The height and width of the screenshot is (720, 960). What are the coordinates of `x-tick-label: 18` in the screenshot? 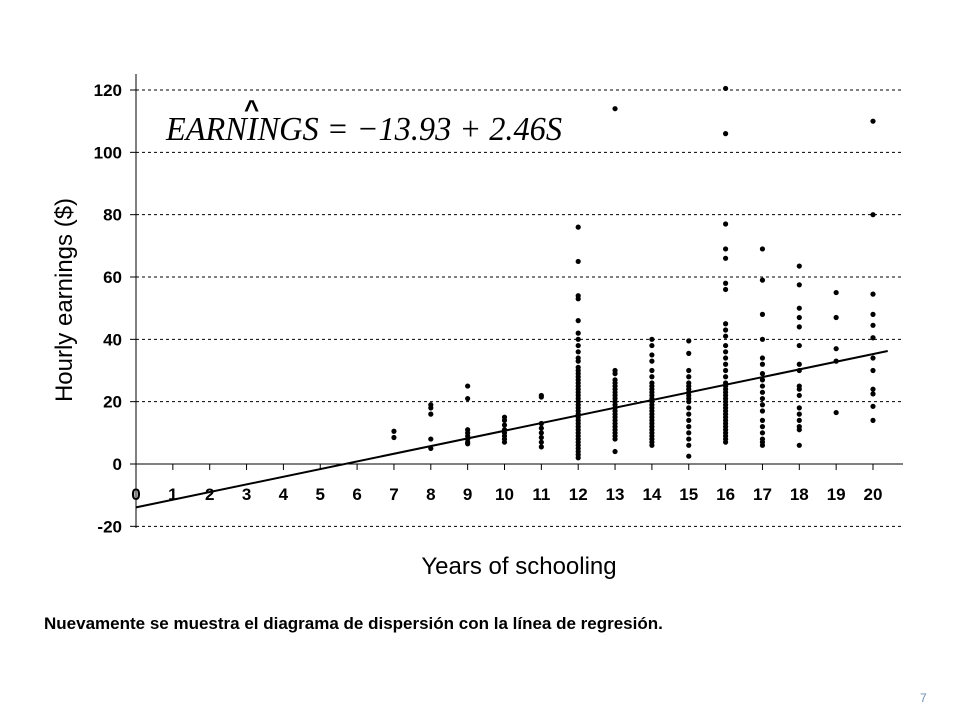 It's located at (799, 494).